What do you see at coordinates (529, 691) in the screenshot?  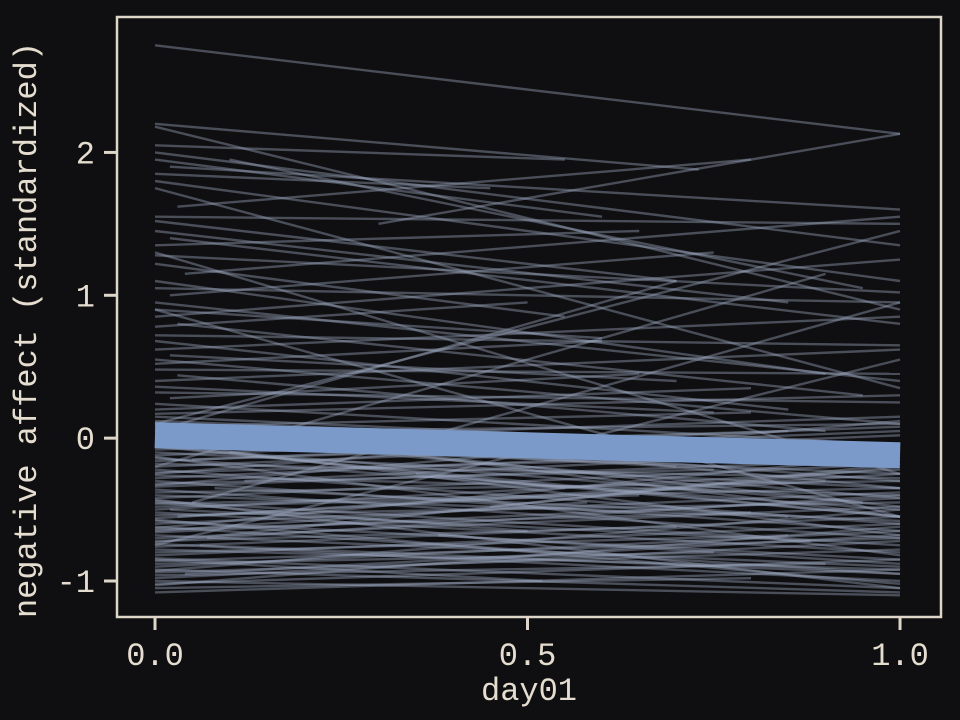 I see `x-axis-label: day01` at bounding box center [529, 691].